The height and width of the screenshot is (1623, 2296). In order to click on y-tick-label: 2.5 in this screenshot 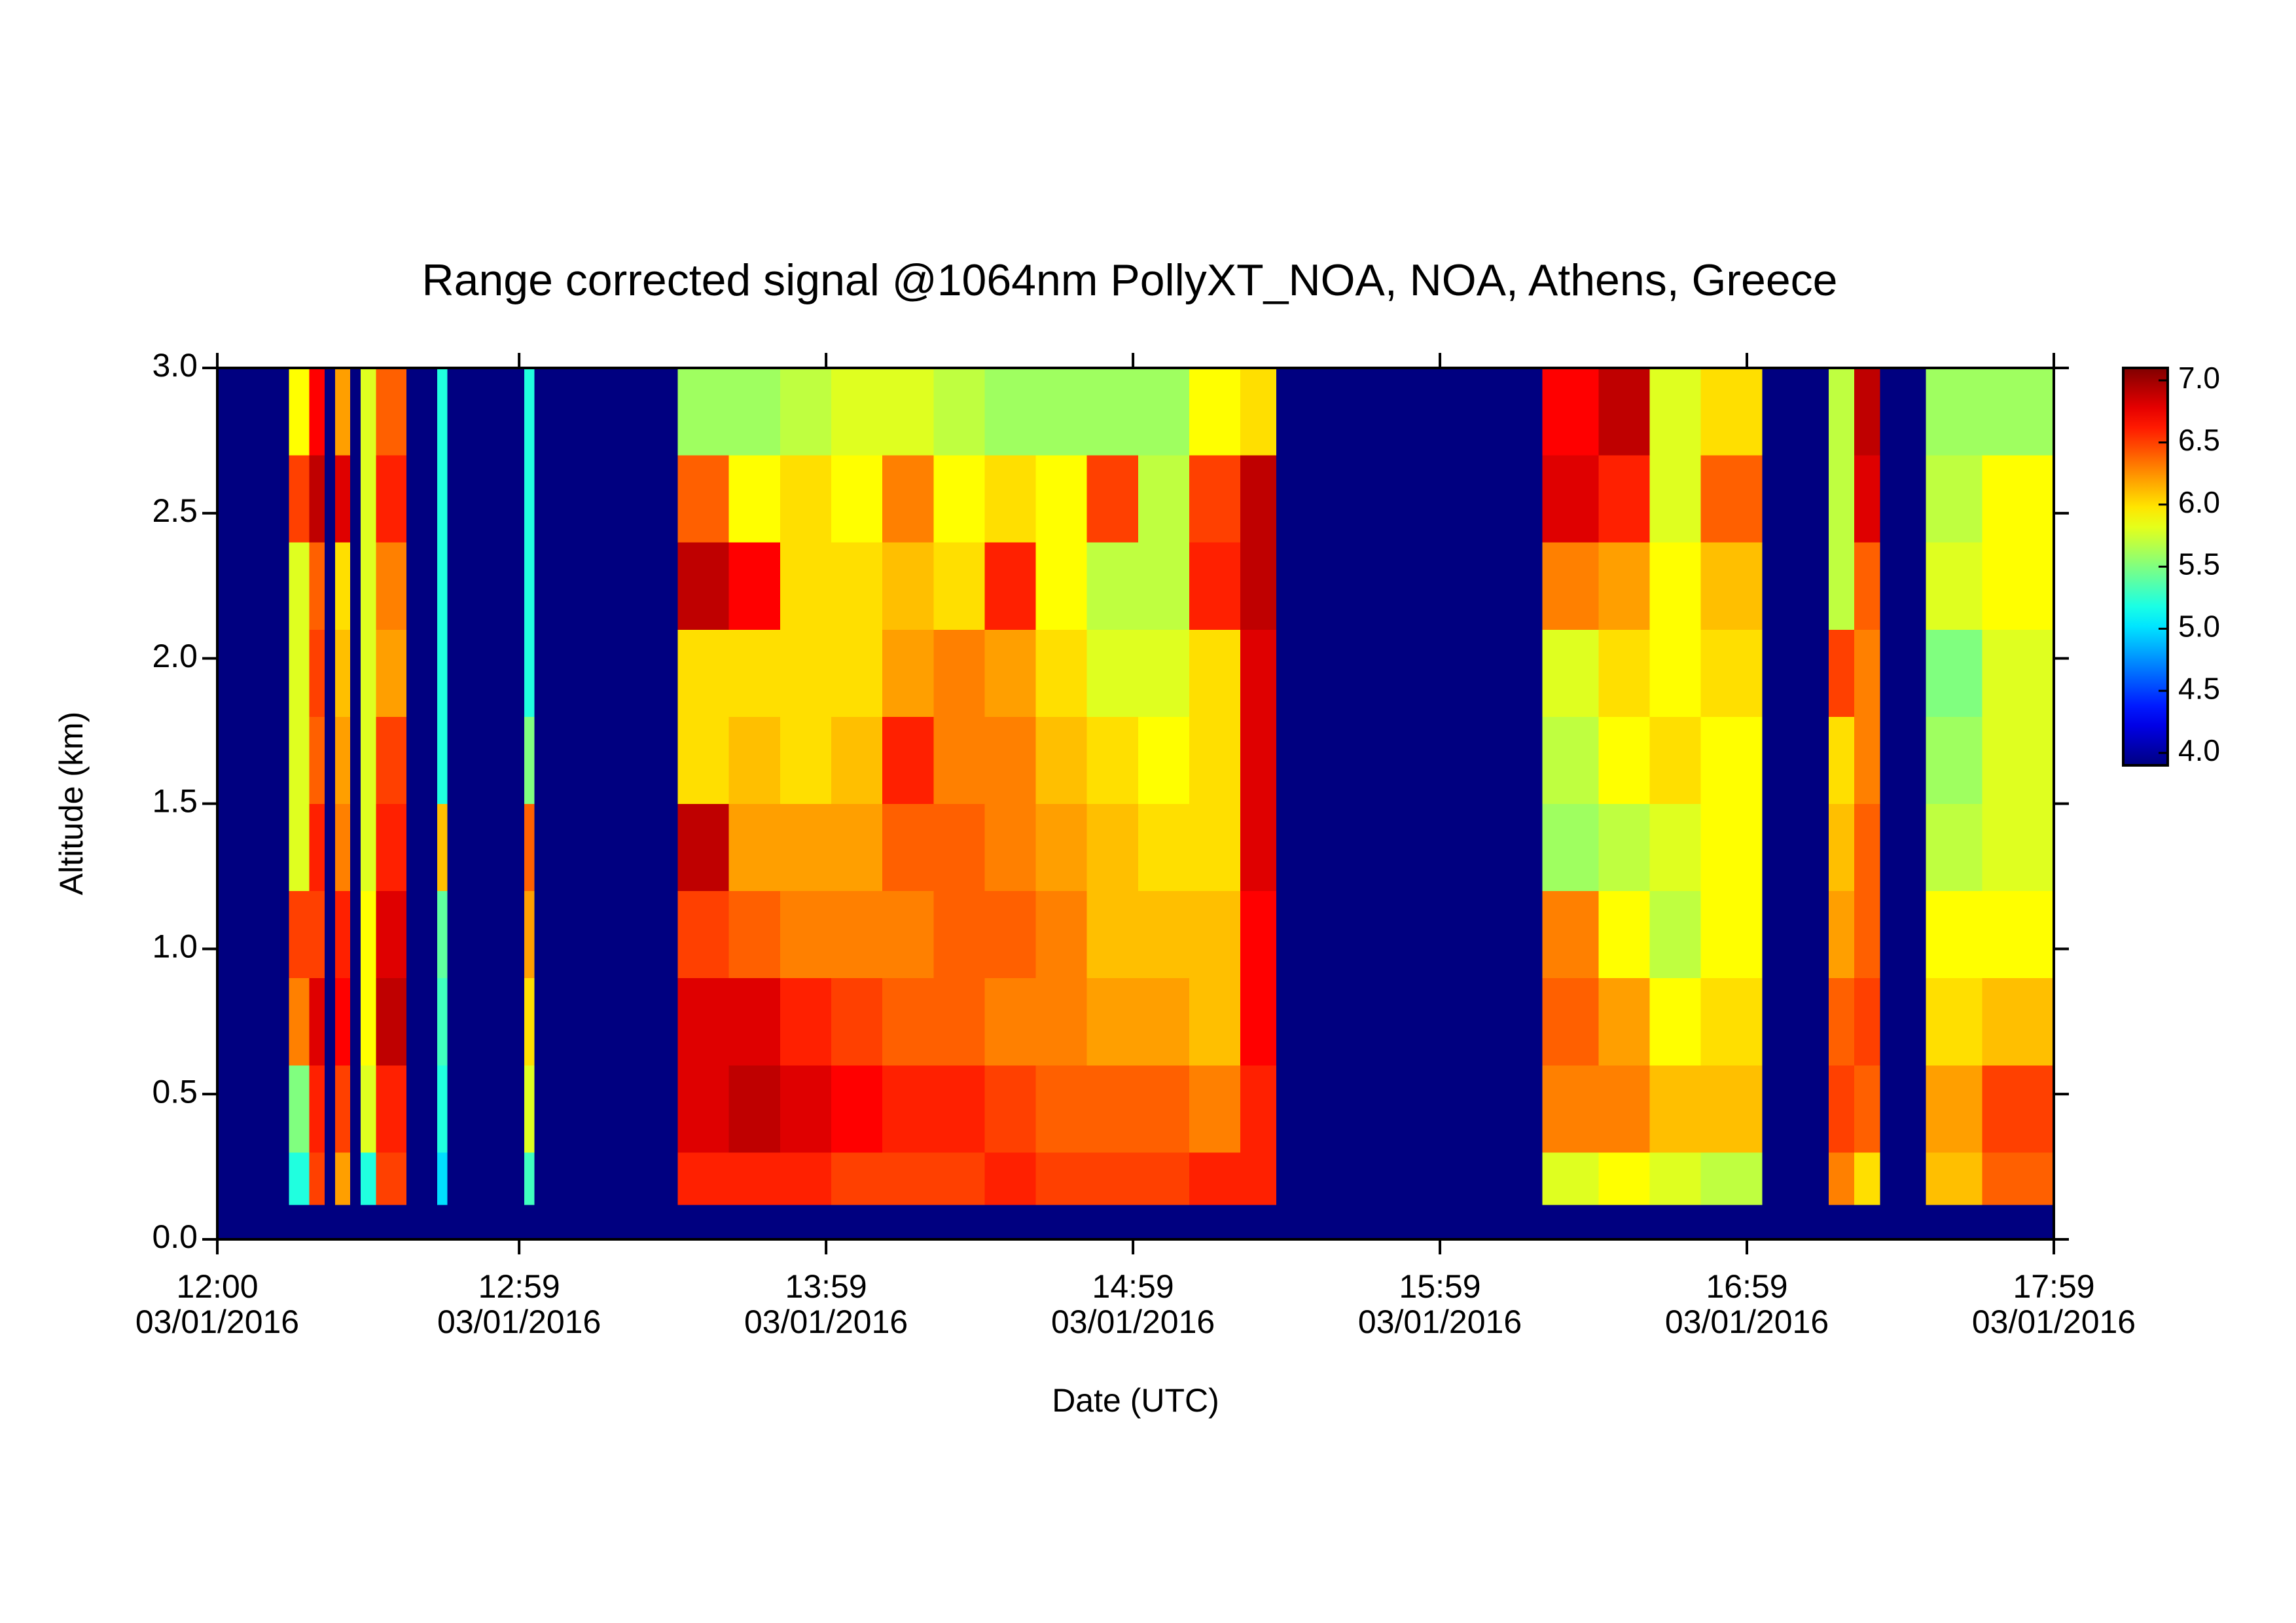, I will do `click(175, 510)`.